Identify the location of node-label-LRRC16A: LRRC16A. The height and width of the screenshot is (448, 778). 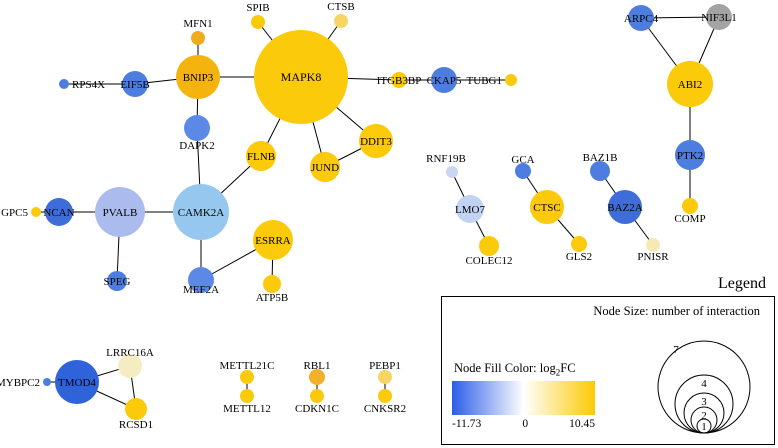
(130, 353).